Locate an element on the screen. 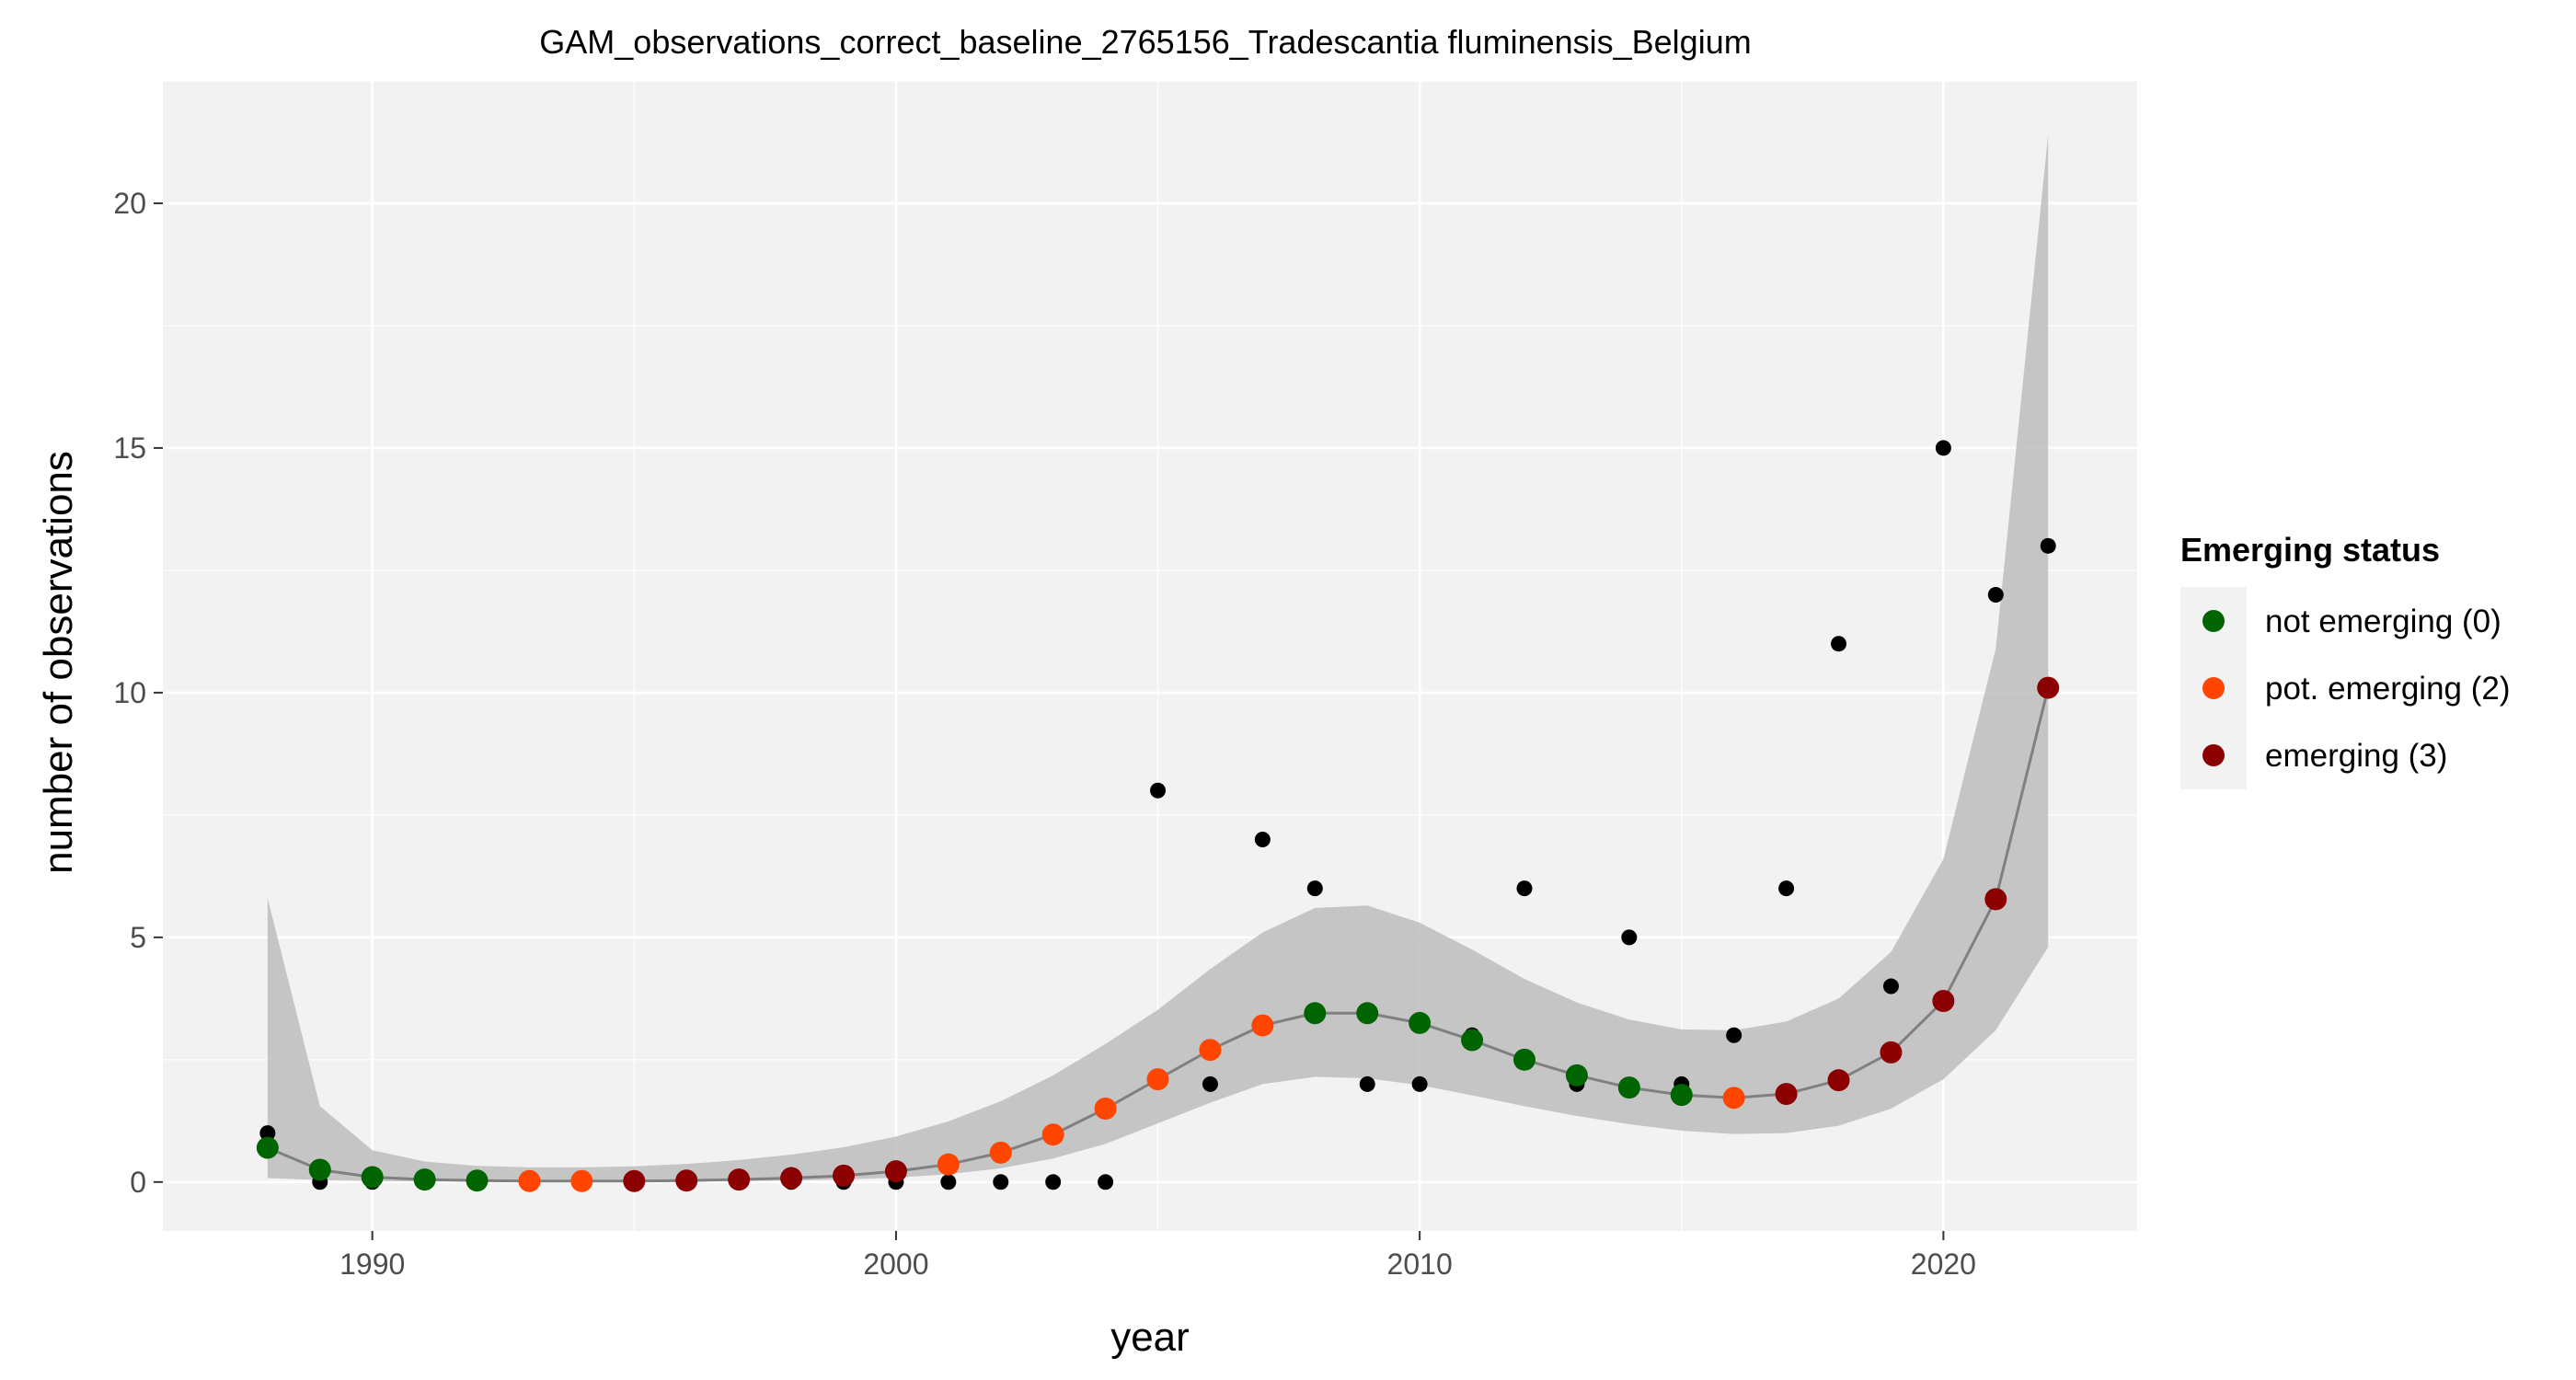  legend-label: not emerging (0) is located at coordinates (2383, 621).